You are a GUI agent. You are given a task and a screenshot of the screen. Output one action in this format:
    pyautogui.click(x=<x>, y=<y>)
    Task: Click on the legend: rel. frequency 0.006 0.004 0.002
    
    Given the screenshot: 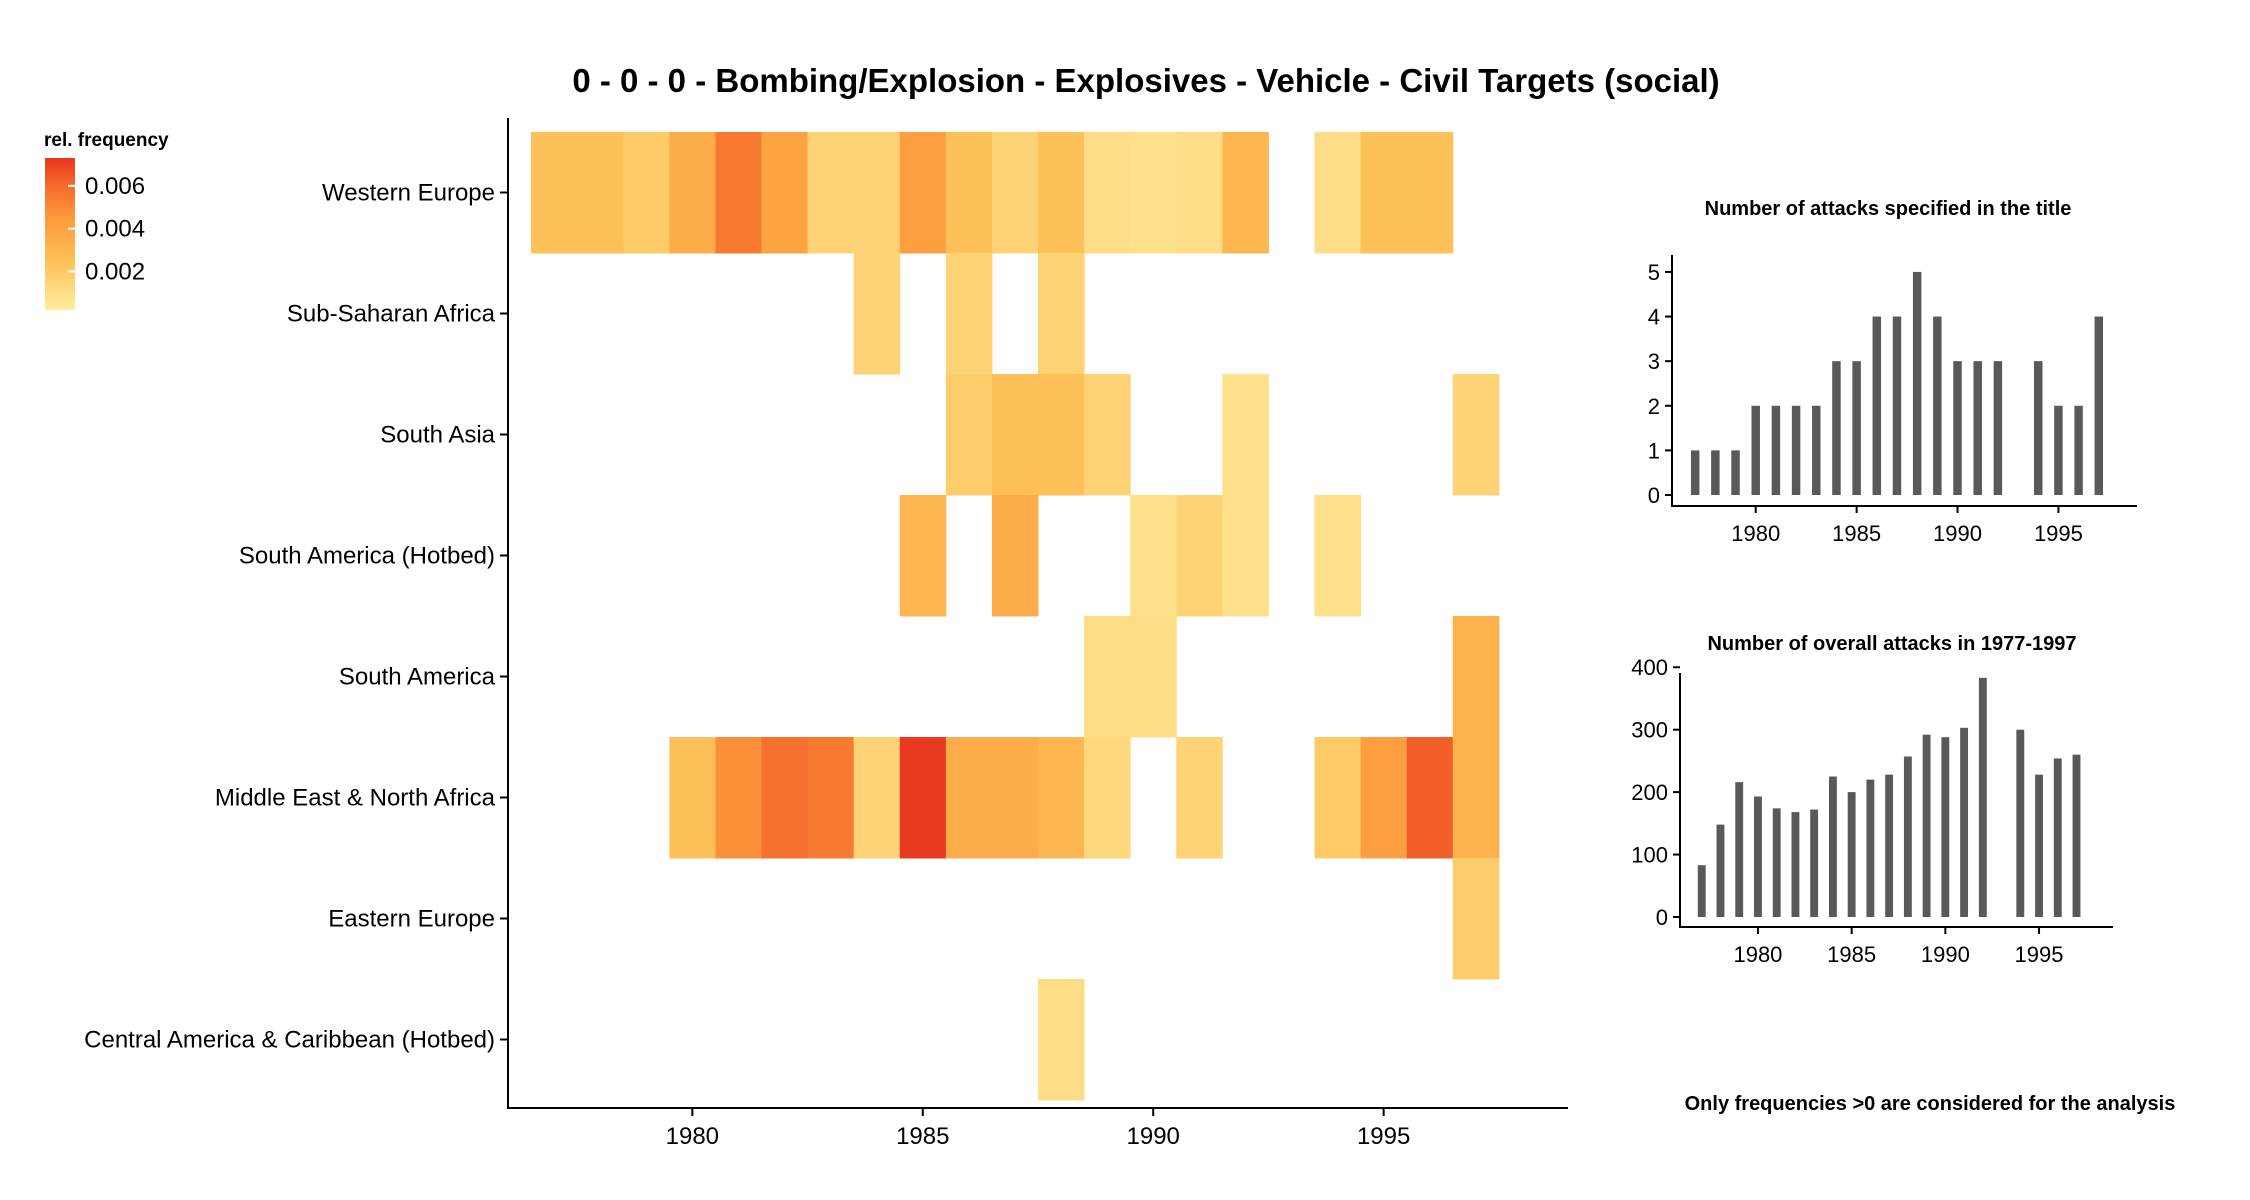 What is the action you would take?
    pyautogui.click(x=106, y=220)
    